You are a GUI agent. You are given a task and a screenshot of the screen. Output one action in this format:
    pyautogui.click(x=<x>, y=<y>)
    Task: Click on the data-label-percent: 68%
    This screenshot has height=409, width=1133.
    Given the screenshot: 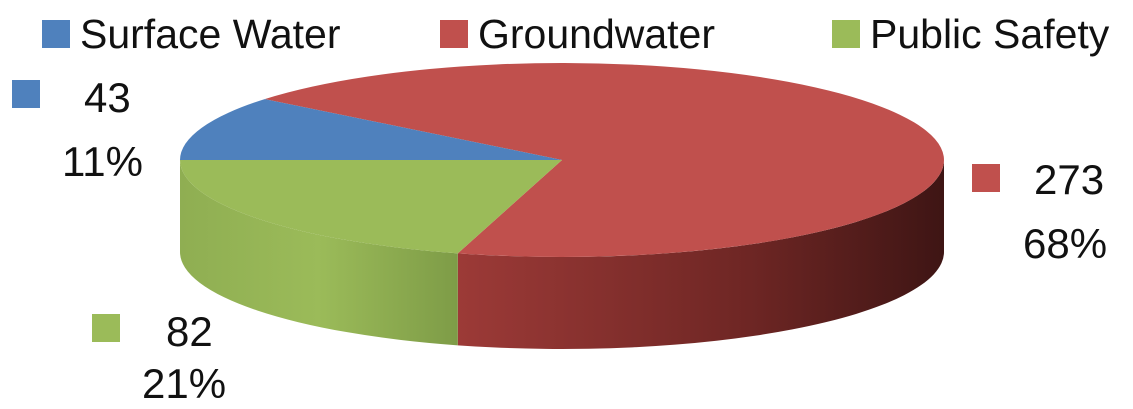 What is the action you would take?
    pyautogui.click(x=1065, y=243)
    